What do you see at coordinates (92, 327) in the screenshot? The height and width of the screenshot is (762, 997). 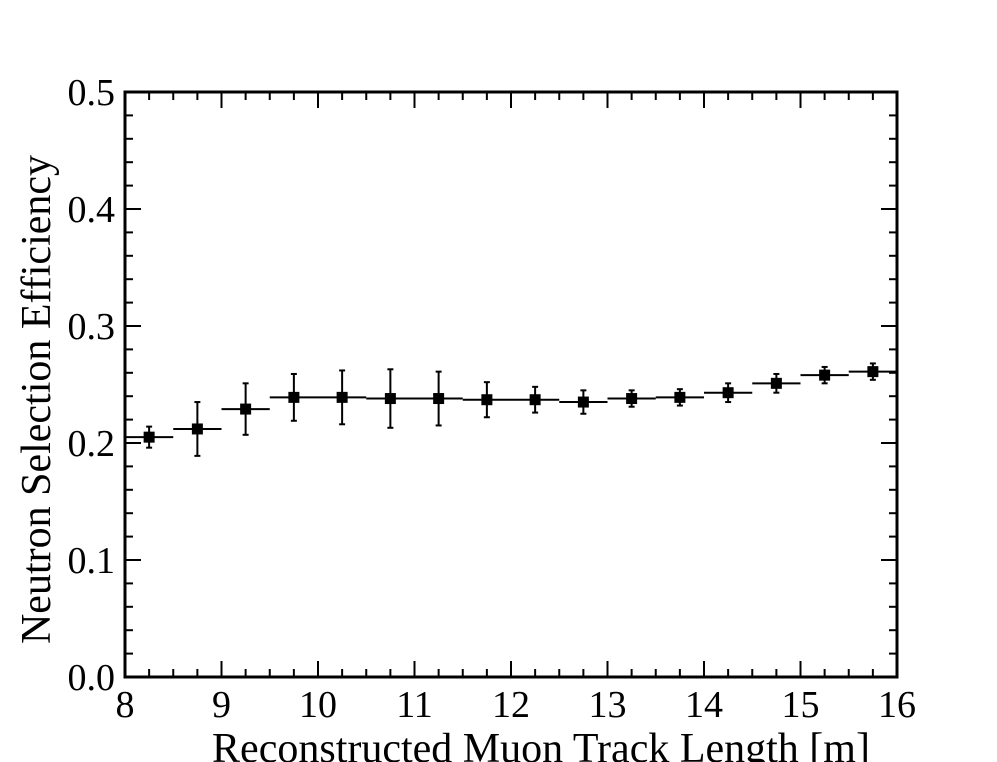 I see `y-tick-label: 0.3` at bounding box center [92, 327].